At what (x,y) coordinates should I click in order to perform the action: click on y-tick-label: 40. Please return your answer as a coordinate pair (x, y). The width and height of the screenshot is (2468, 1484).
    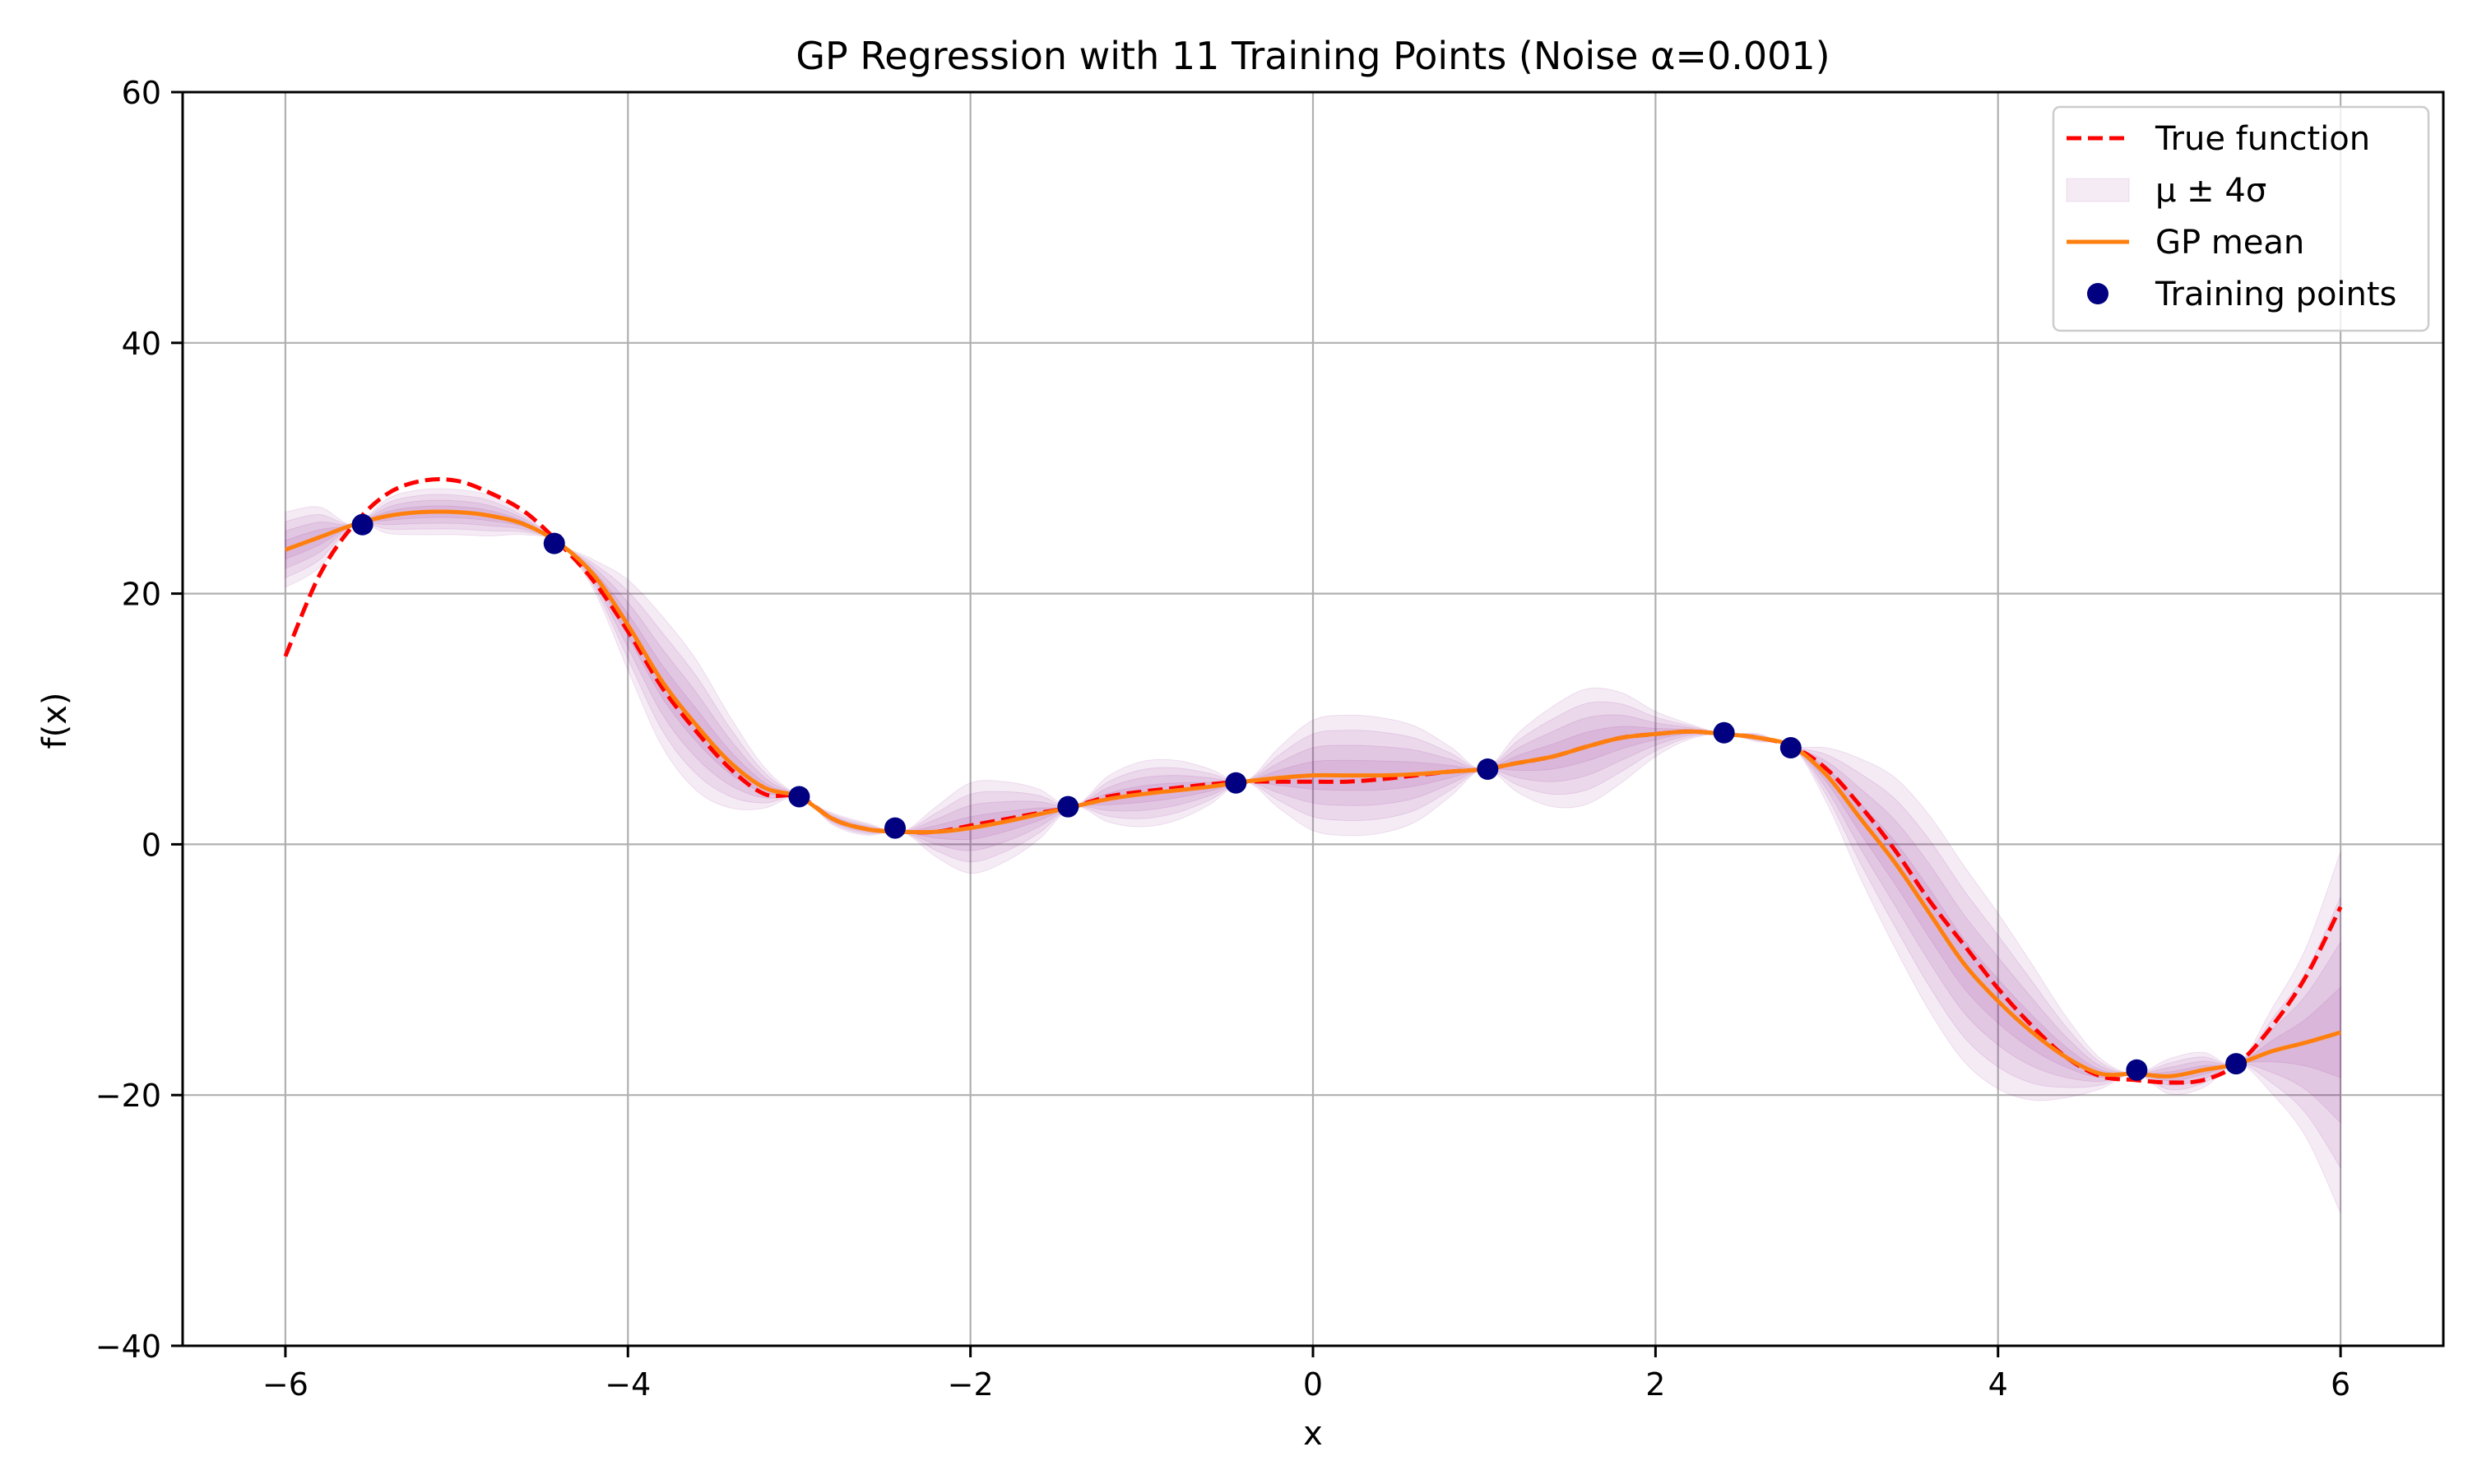
    Looking at the image, I should click on (141, 344).